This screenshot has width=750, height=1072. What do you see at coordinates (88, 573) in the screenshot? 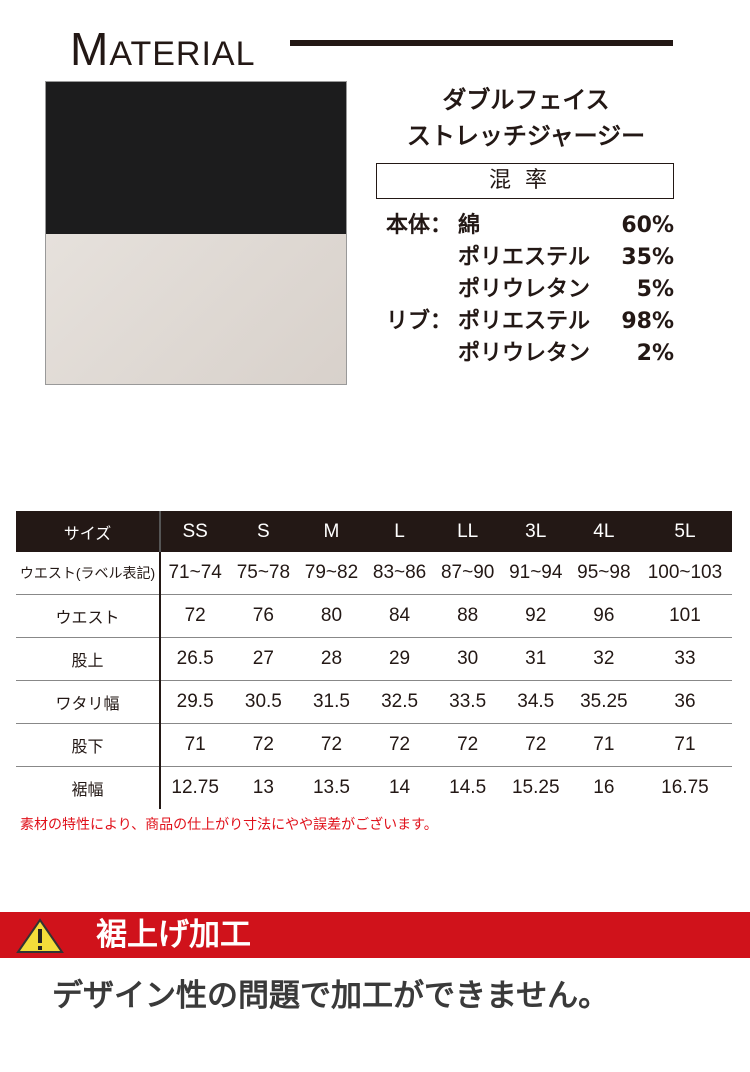
I see `row-label: ウエスト(ラベル表記)` at bounding box center [88, 573].